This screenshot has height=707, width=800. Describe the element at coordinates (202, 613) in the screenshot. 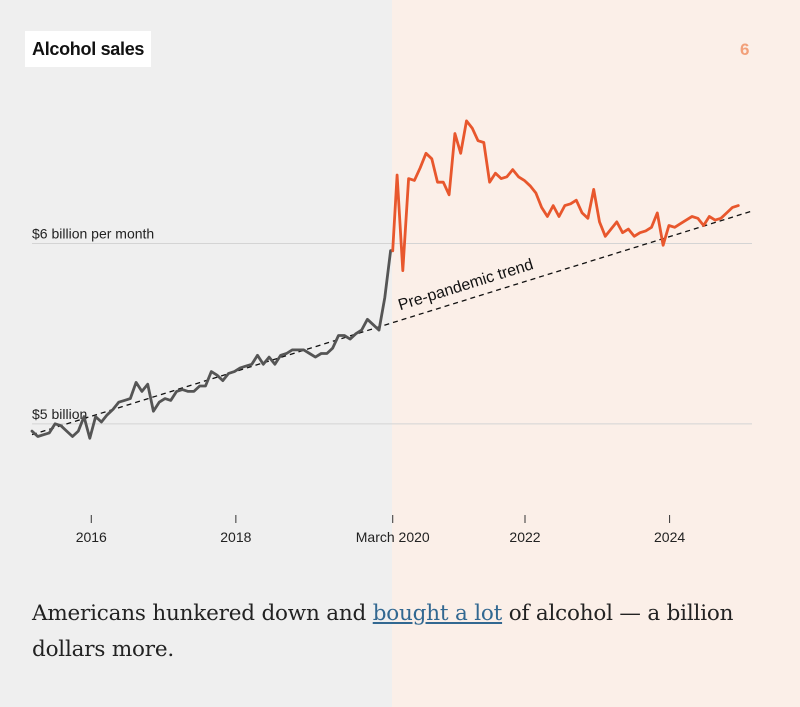

I see `caption-text-before: Americans hunkered down and` at that location.